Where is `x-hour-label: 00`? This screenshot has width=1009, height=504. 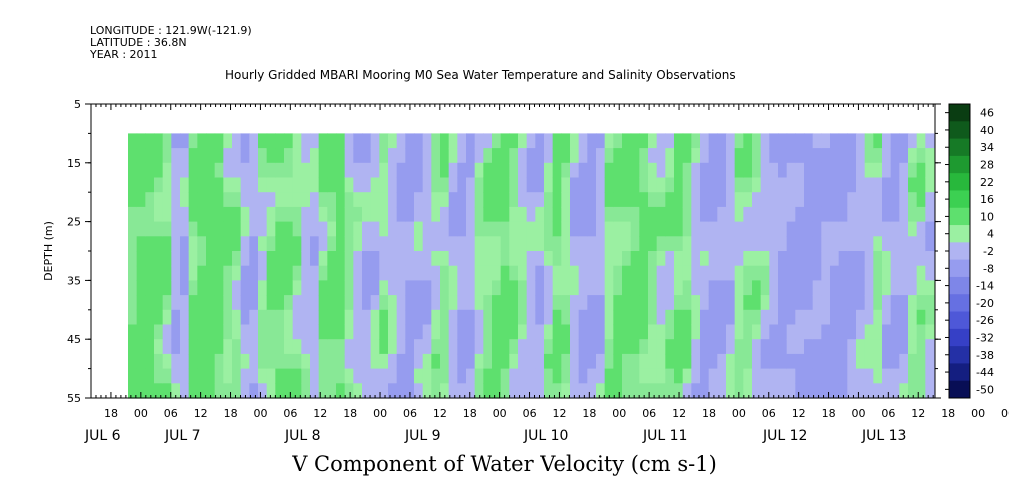
x-hour-label: 00 is located at coordinates (619, 413).